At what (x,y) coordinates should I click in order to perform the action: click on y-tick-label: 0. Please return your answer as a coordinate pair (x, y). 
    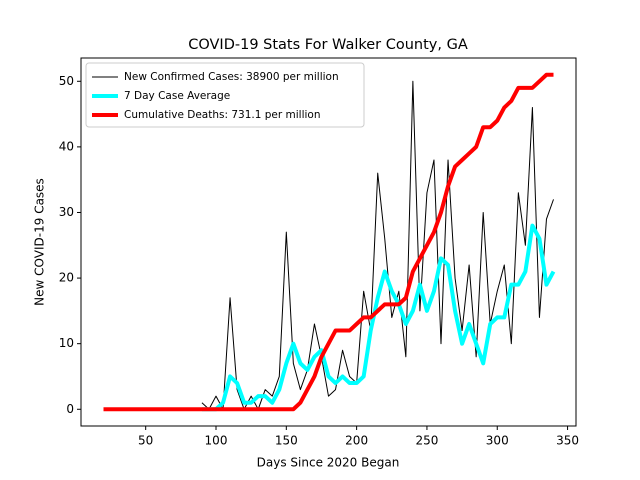
    Looking at the image, I should click on (70, 409).